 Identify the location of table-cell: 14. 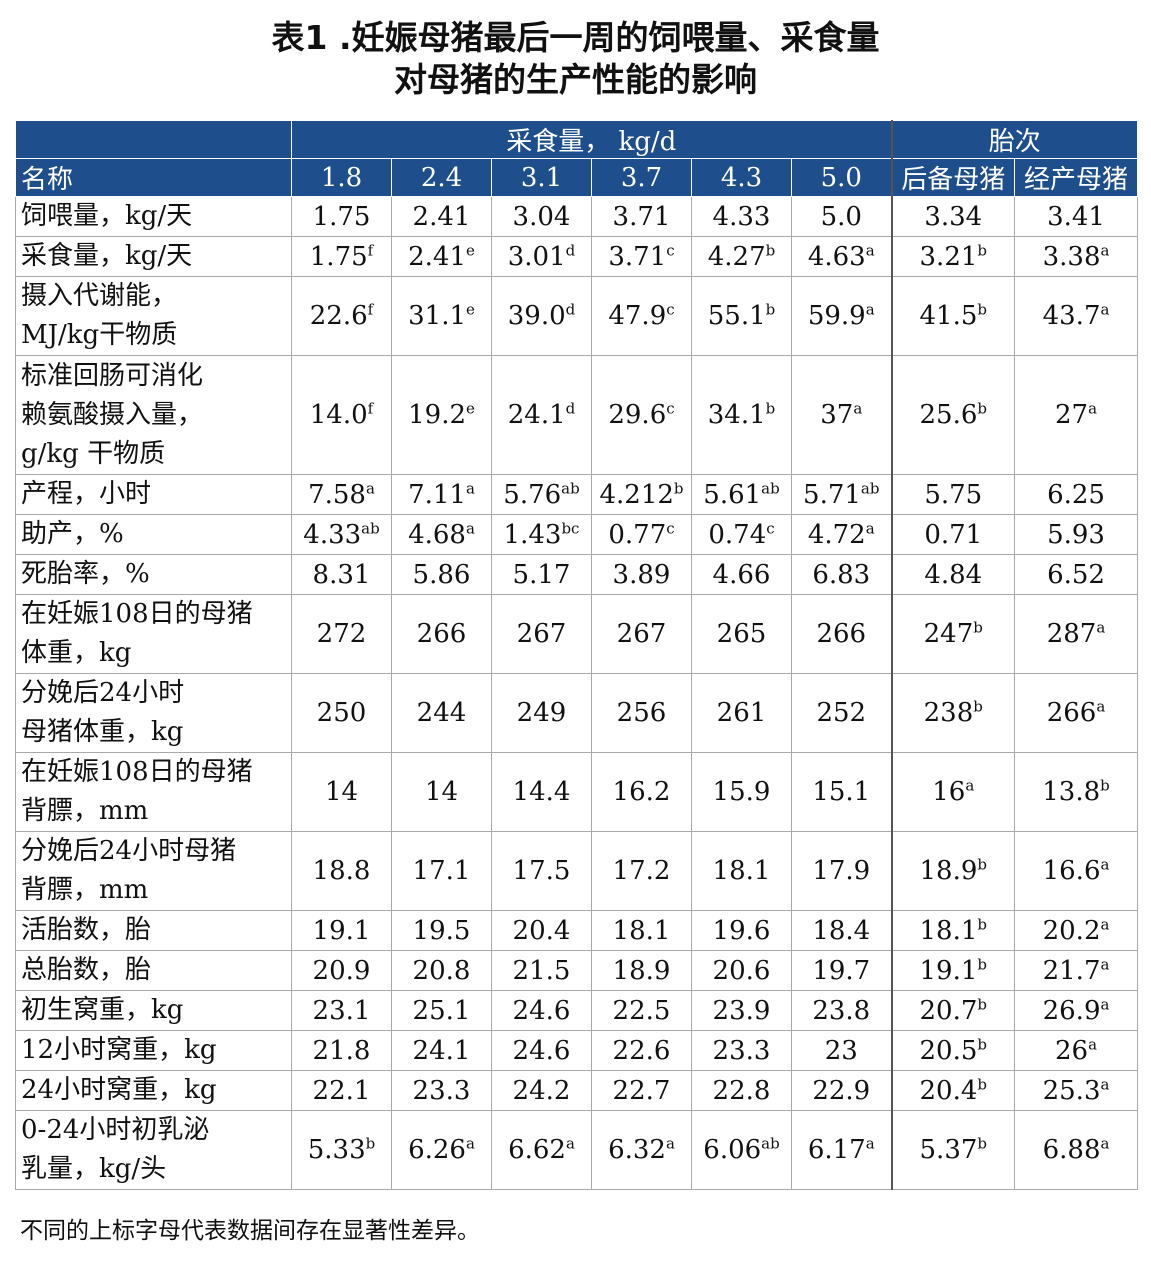
(441, 792).